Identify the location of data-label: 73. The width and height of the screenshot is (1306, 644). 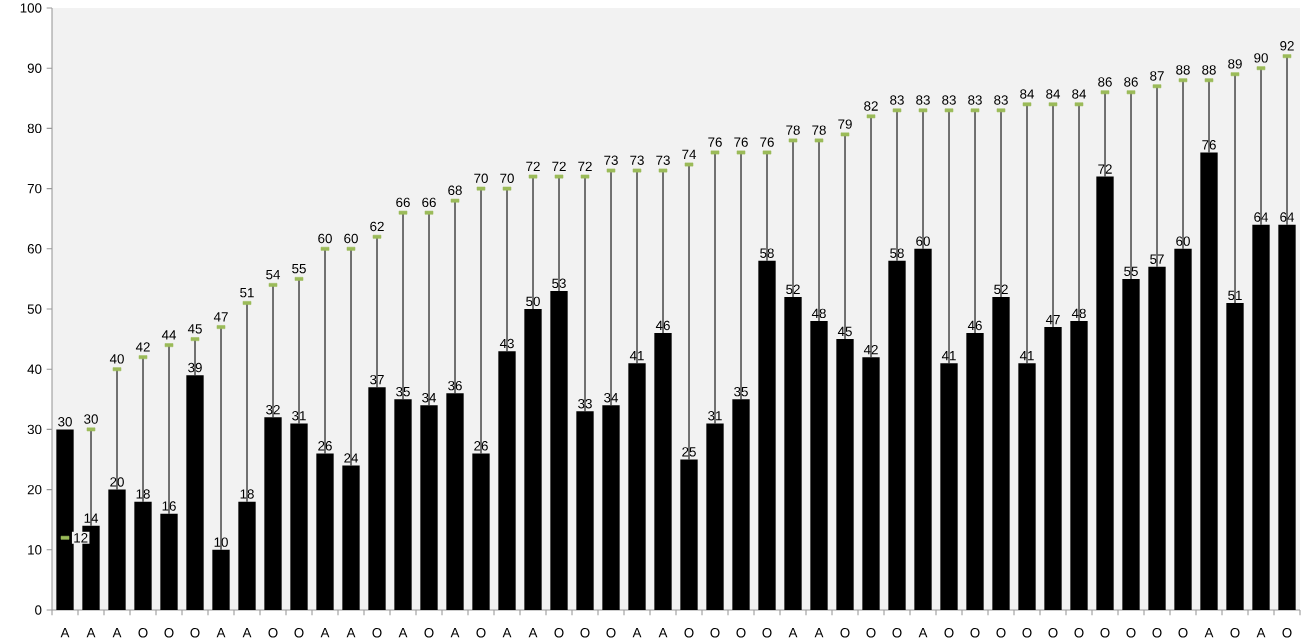
(637, 160).